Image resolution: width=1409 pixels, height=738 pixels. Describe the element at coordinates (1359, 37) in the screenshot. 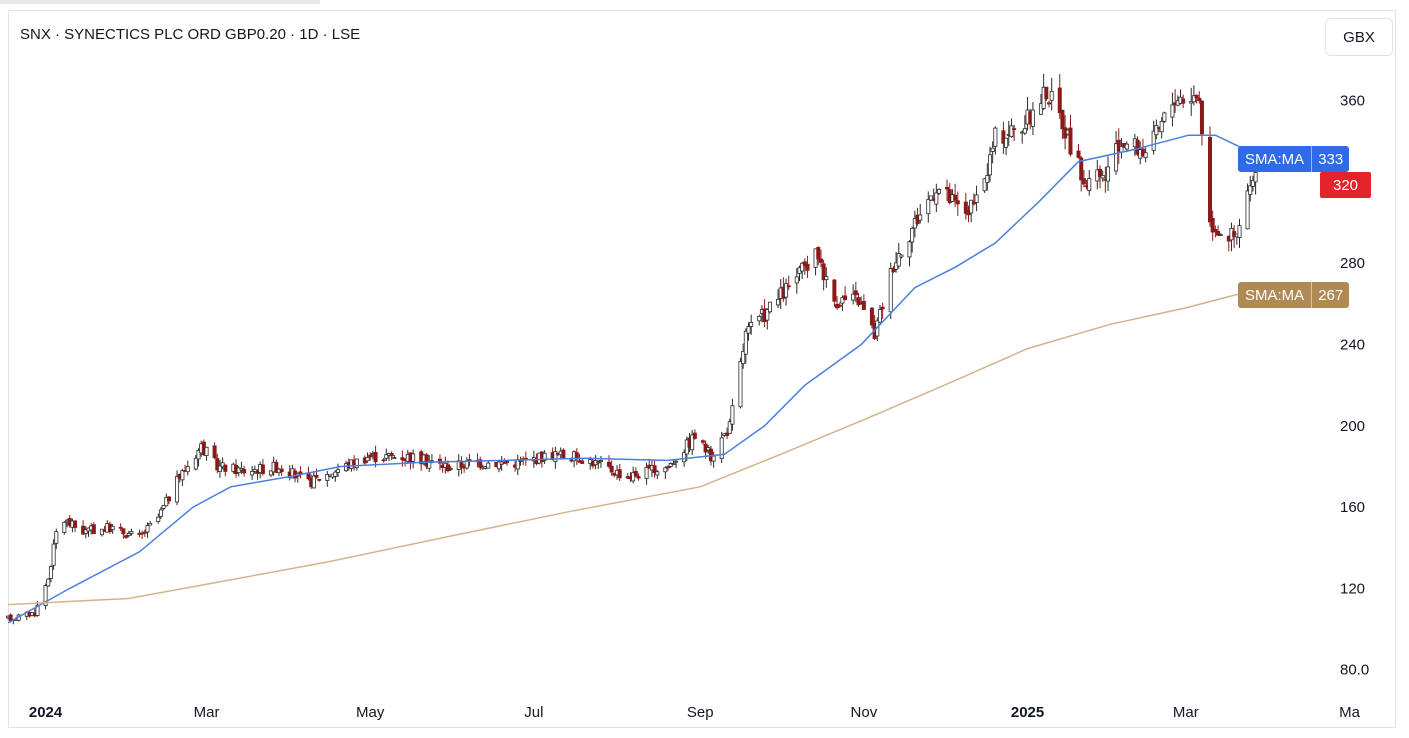

I see `currency-button: GBX` at that location.